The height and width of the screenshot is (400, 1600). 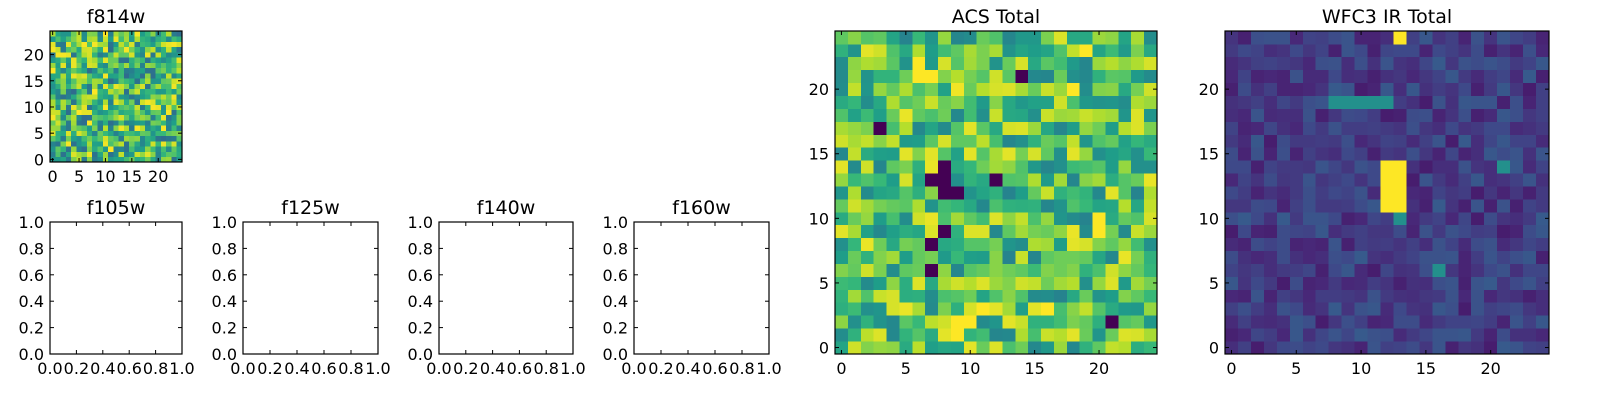 I want to click on x-tick-label: 0.4, so click(x=296, y=368).